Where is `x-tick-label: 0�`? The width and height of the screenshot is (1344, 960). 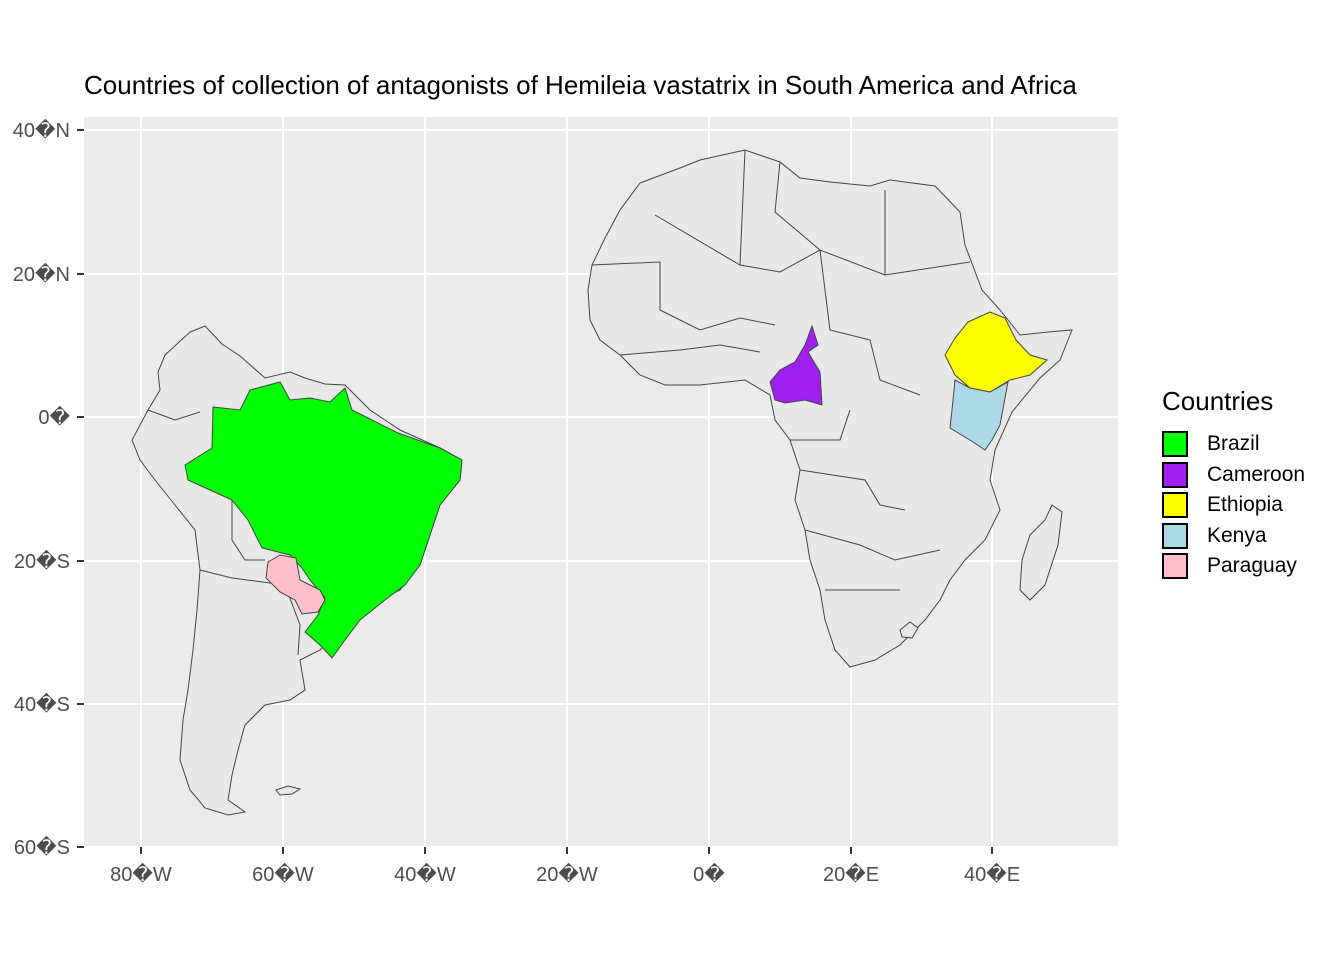 x-tick-label: 0� is located at coordinates (709, 874).